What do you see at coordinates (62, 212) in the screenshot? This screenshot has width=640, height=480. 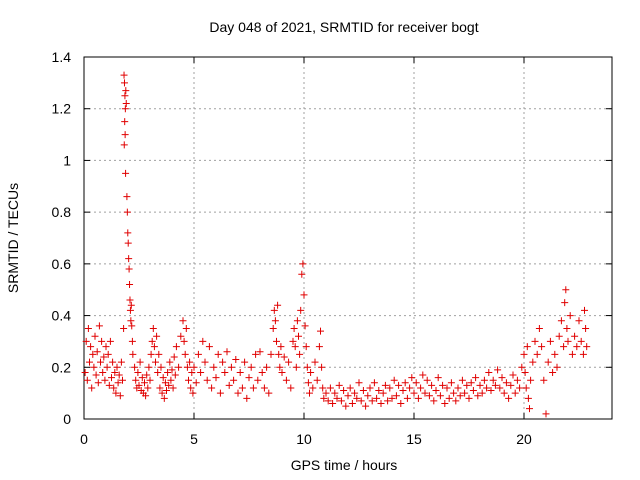 I see `y-tick-label: 0.8` at bounding box center [62, 212].